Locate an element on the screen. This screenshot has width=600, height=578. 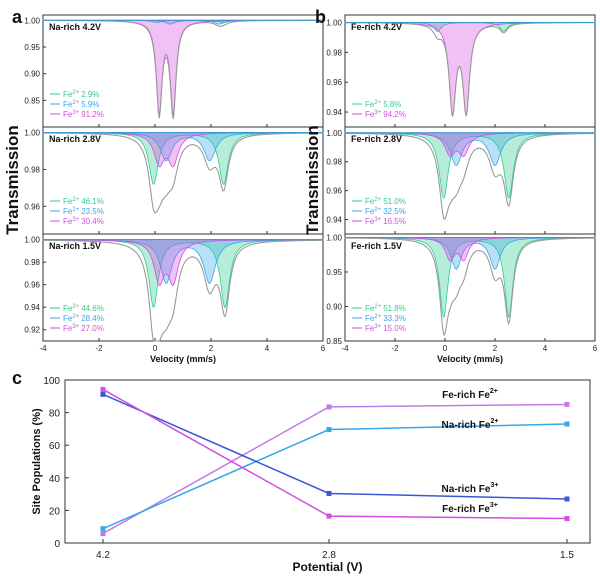
legend-percentage: 94.2% is located at coordinates (394, 114).